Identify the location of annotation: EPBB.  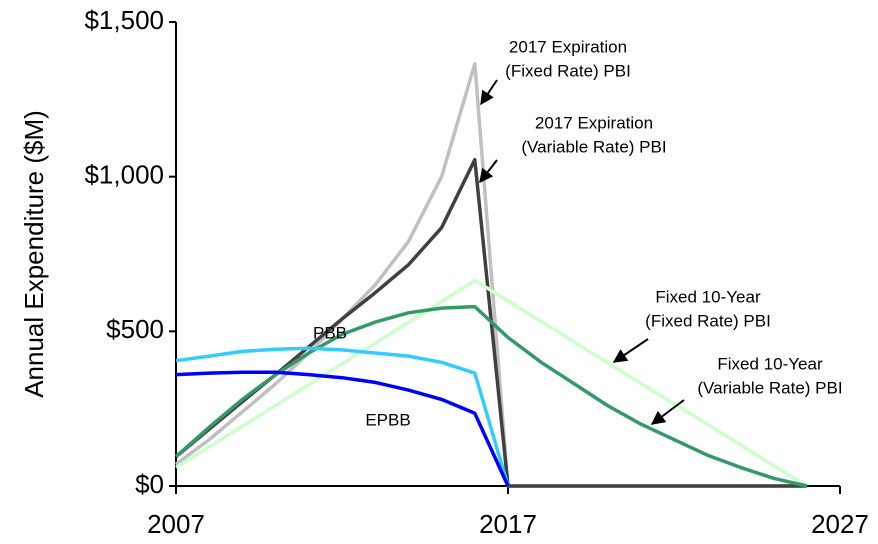
(387, 419).